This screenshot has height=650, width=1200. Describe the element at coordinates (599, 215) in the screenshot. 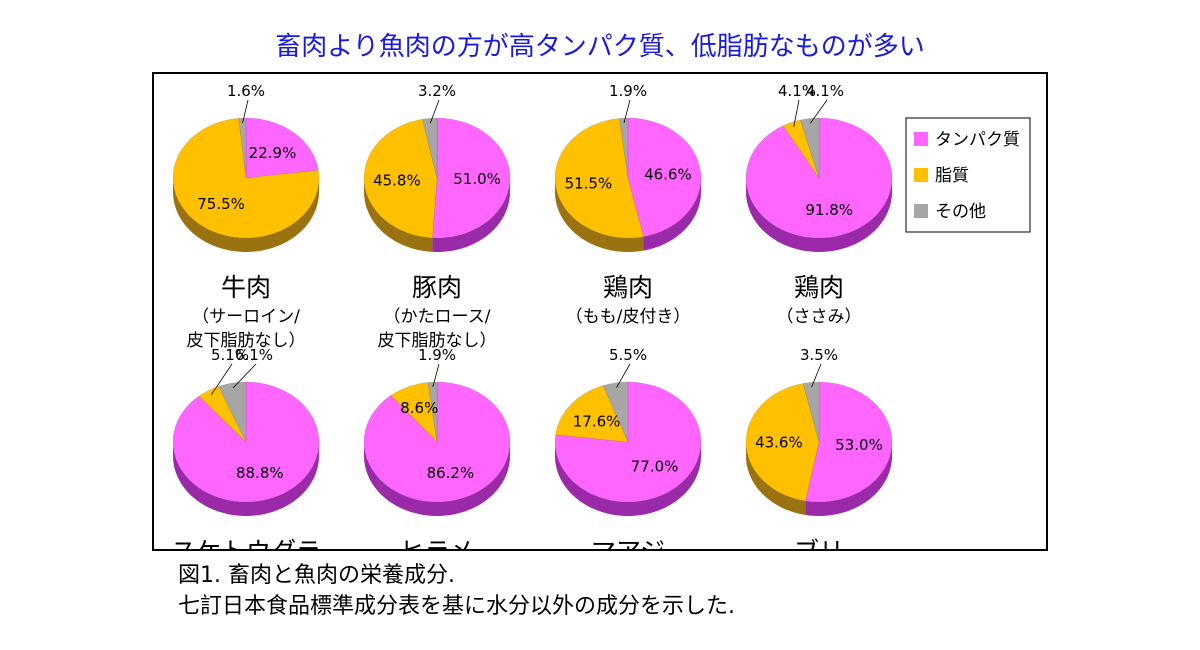

I see `pie-3-side-fat` at that location.